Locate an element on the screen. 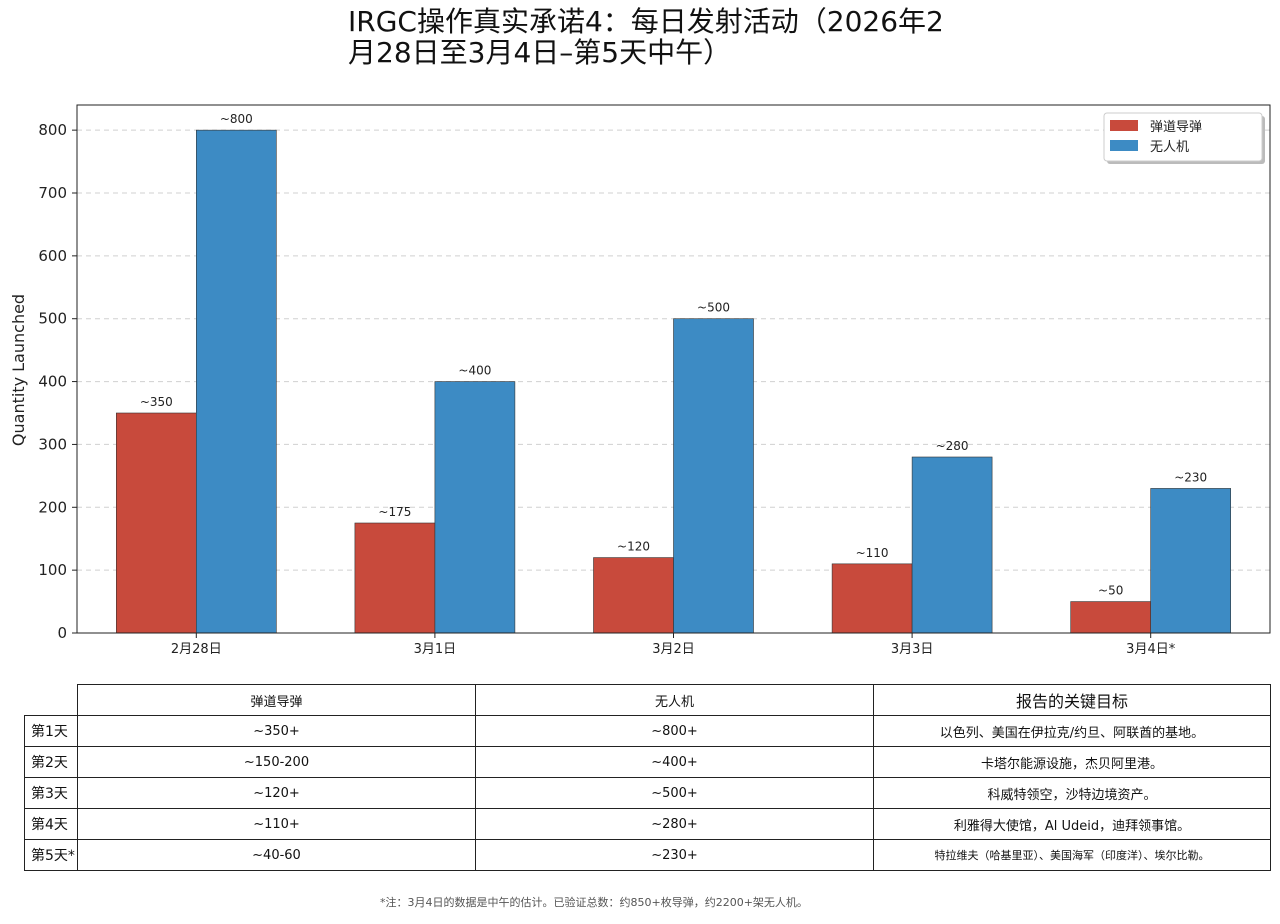 The height and width of the screenshot is (924, 1280). x-tick-label: 3月3日 is located at coordinates (912, 649).